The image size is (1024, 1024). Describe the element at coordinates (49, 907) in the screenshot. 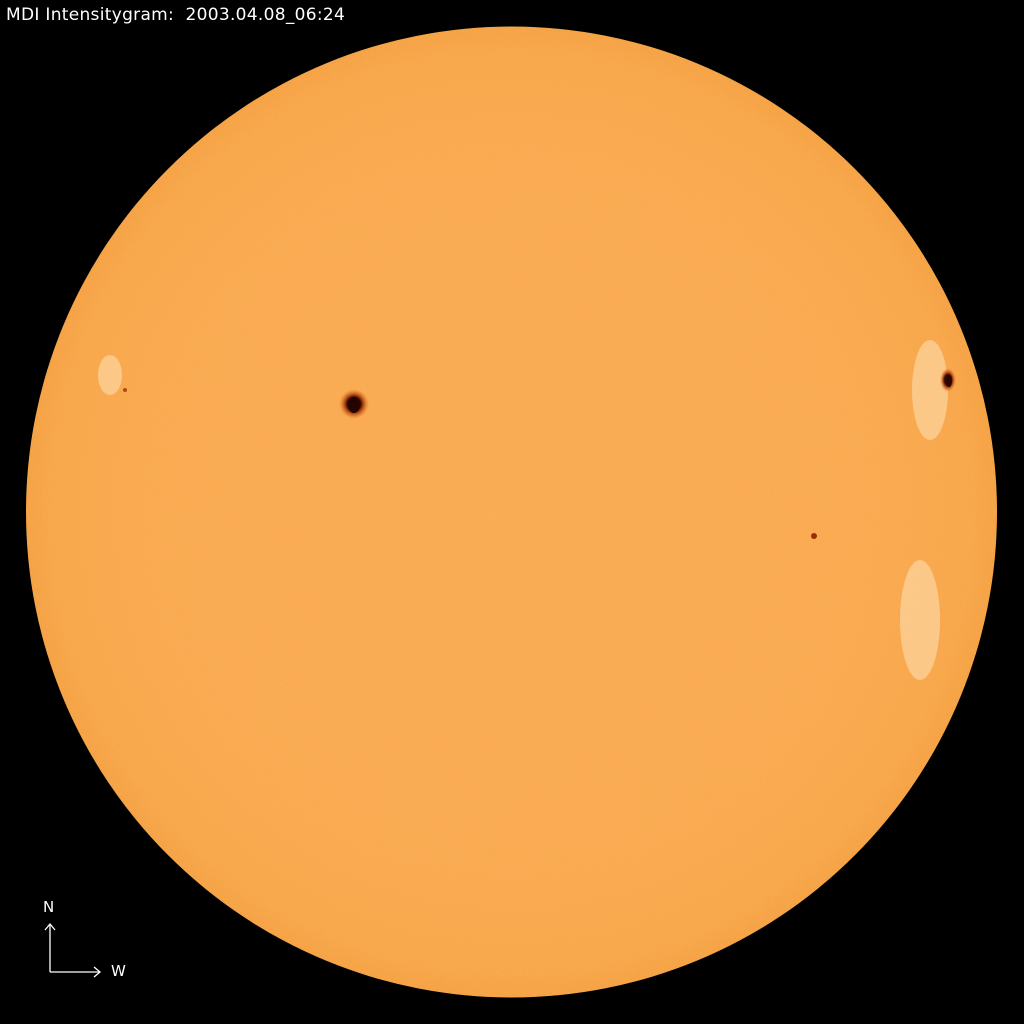

I see `north-label: N` at that location.